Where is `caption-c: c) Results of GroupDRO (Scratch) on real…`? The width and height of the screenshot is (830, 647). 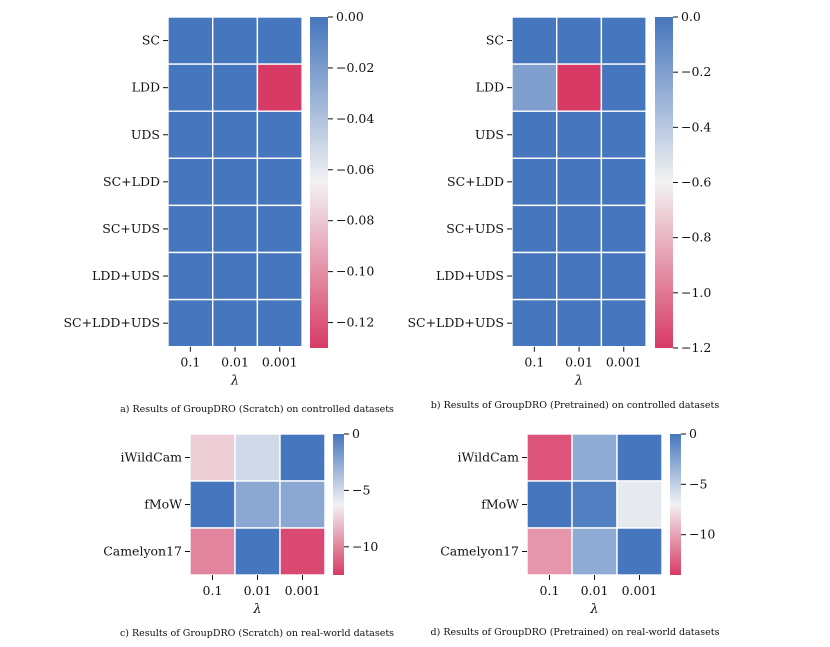 caption-c: c) Results of GroupDRO (Scratch) on real… is located at coordinates (257, 633).